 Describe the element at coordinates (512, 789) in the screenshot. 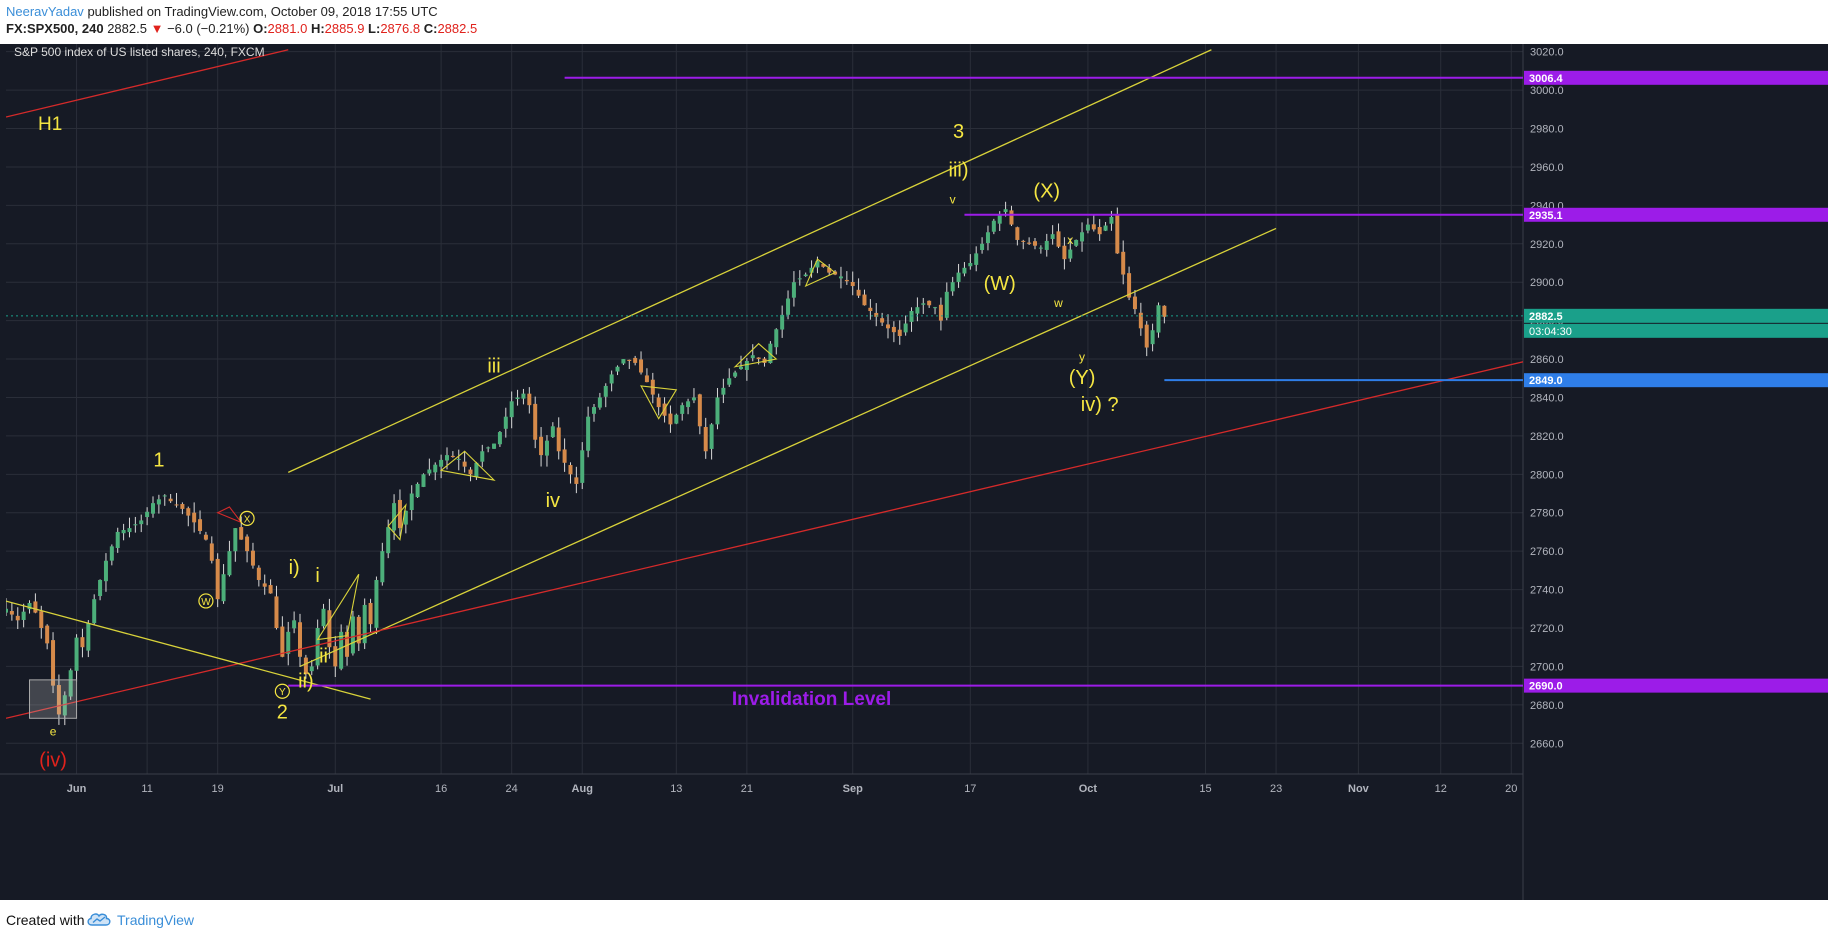

I see `x-tick-label: 24` at that location.